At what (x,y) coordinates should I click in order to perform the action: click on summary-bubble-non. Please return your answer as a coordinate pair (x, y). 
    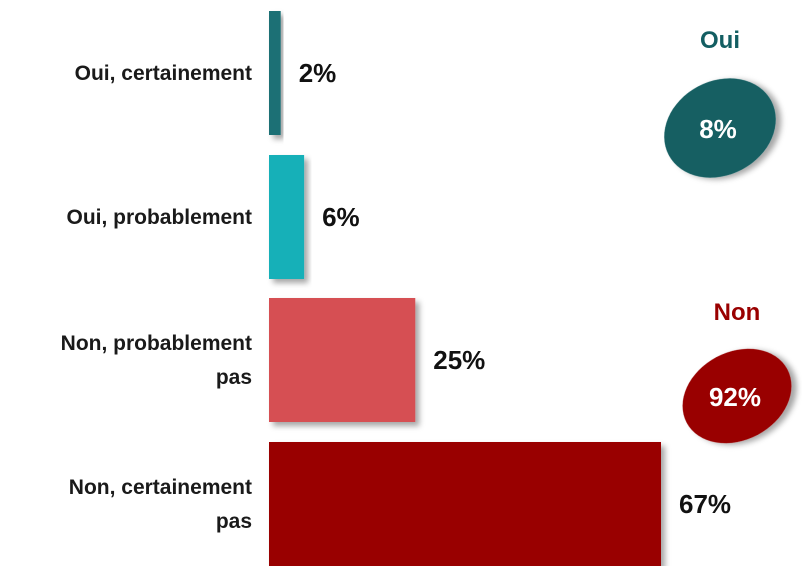
    Looking at the image, I should click on (737, 396).